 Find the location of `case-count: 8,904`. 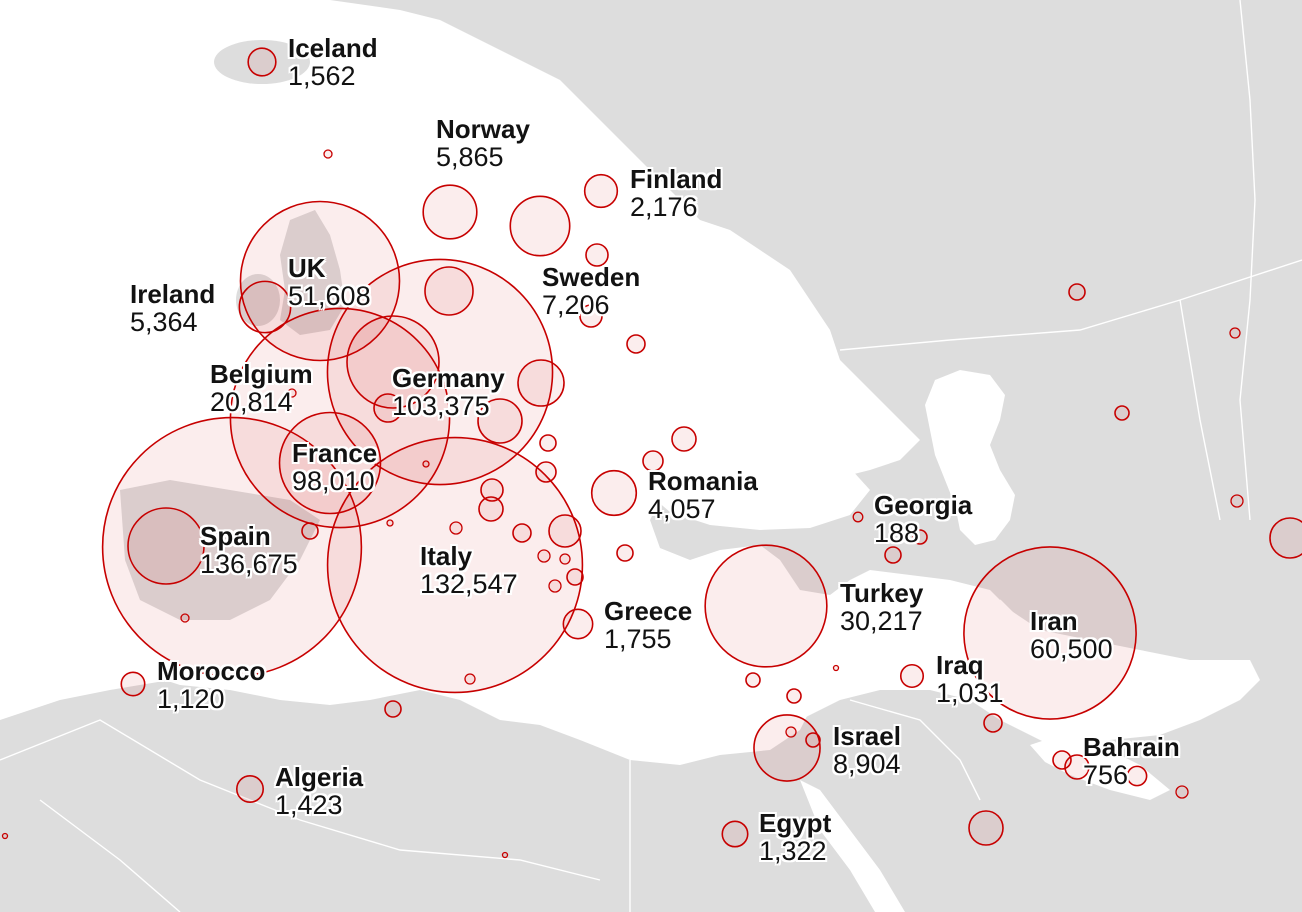

case-count: 8,904 is located at coordinates (867, 764).